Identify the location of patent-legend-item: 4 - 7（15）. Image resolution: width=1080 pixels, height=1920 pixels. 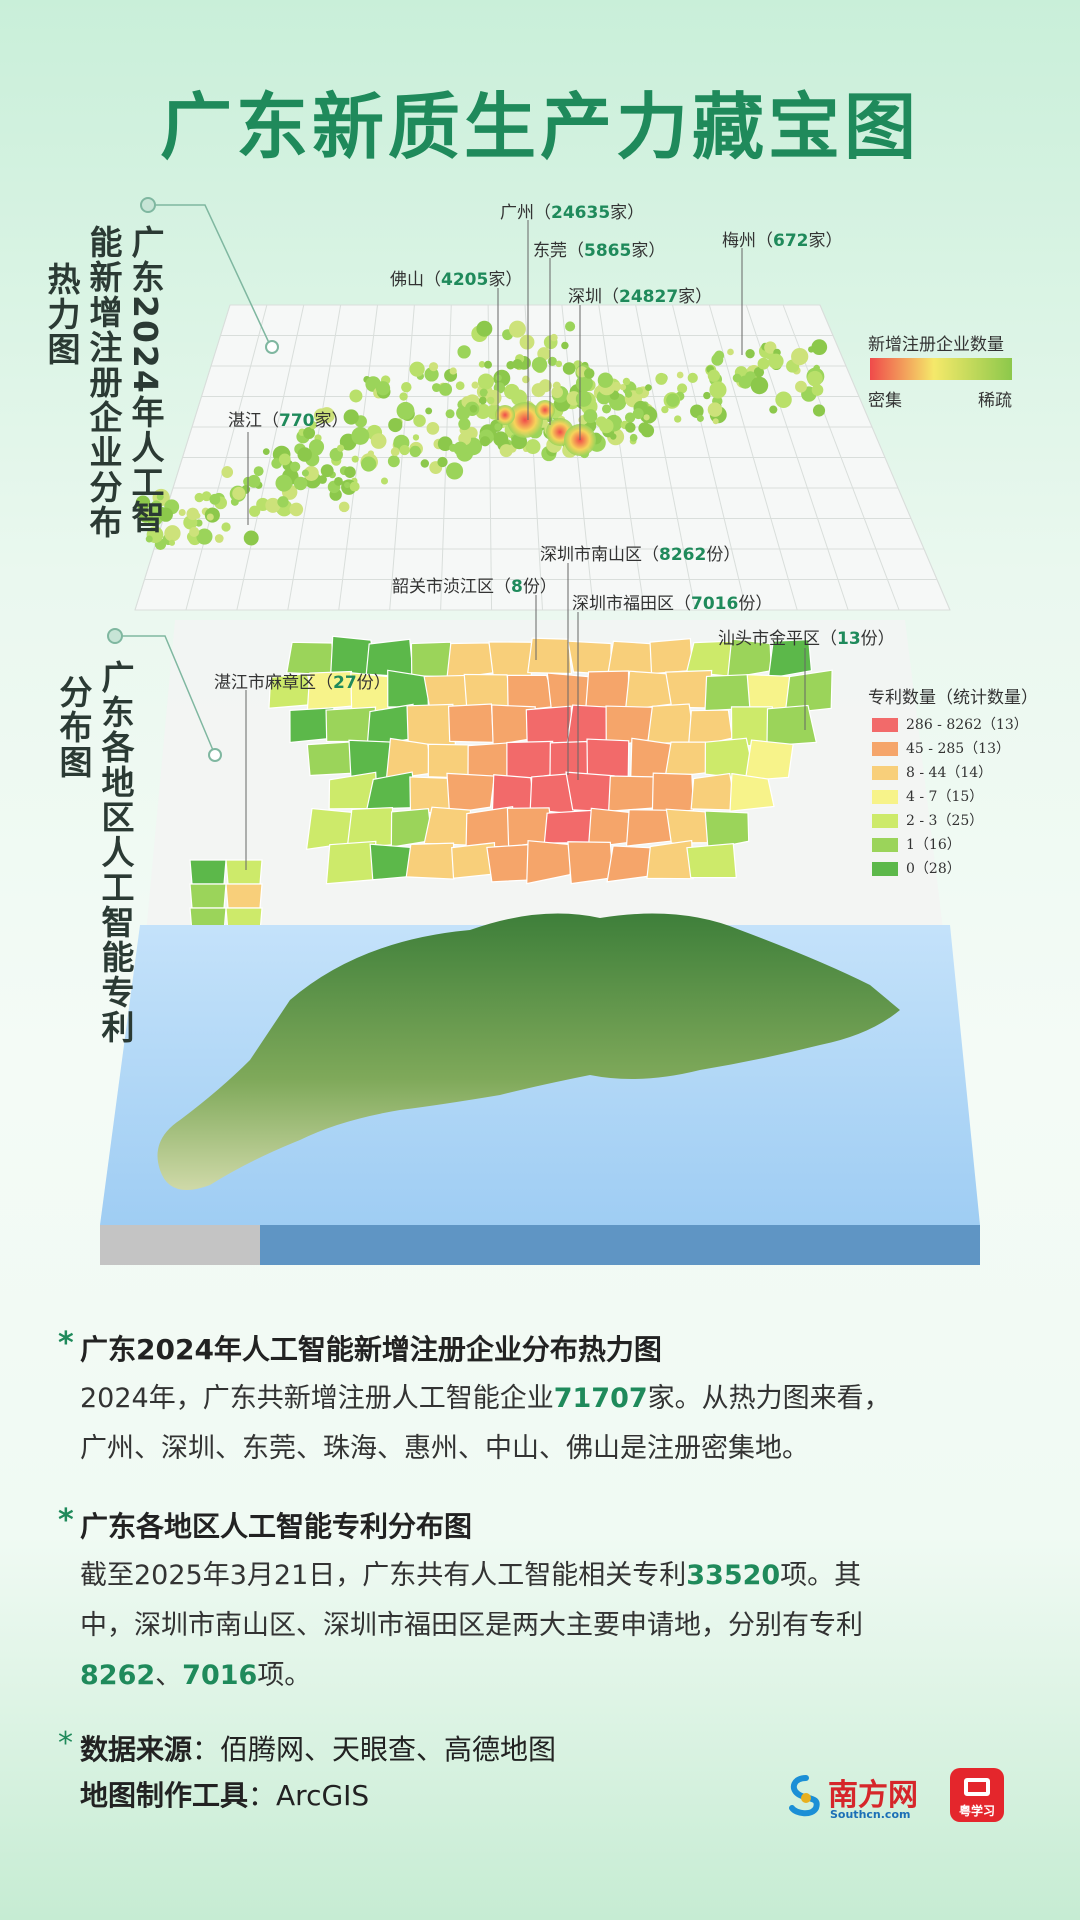
(927, 796).